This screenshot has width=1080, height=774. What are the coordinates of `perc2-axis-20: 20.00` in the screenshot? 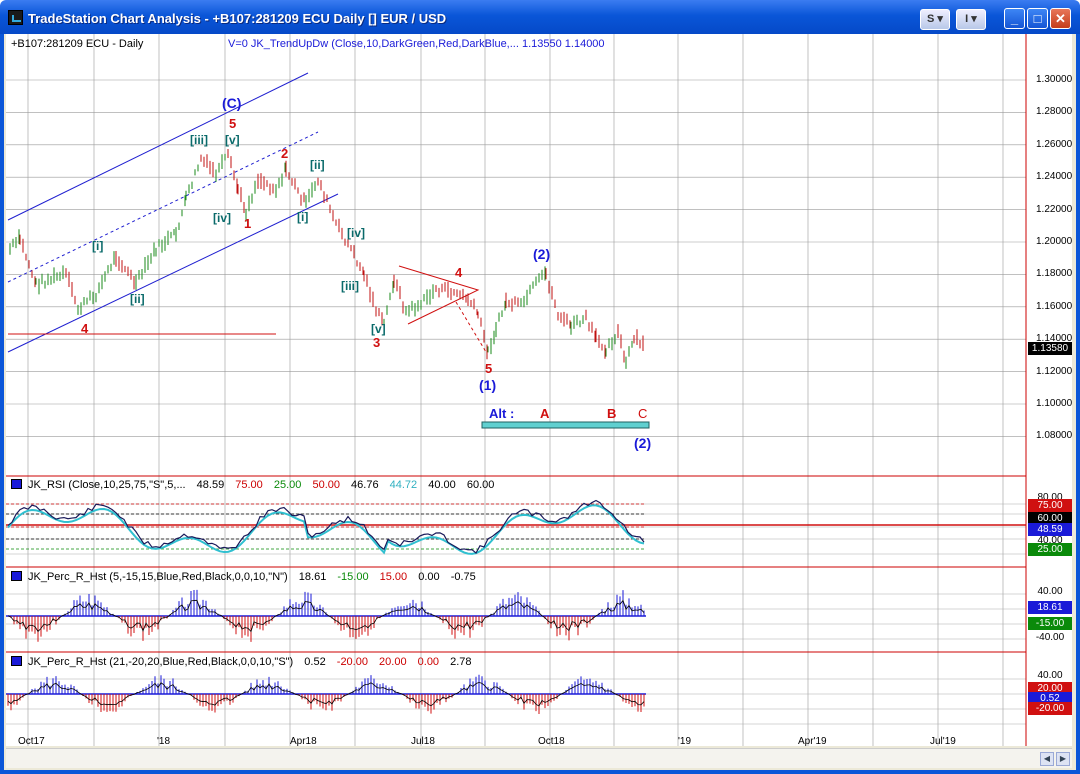 It's located at (1050, 688).